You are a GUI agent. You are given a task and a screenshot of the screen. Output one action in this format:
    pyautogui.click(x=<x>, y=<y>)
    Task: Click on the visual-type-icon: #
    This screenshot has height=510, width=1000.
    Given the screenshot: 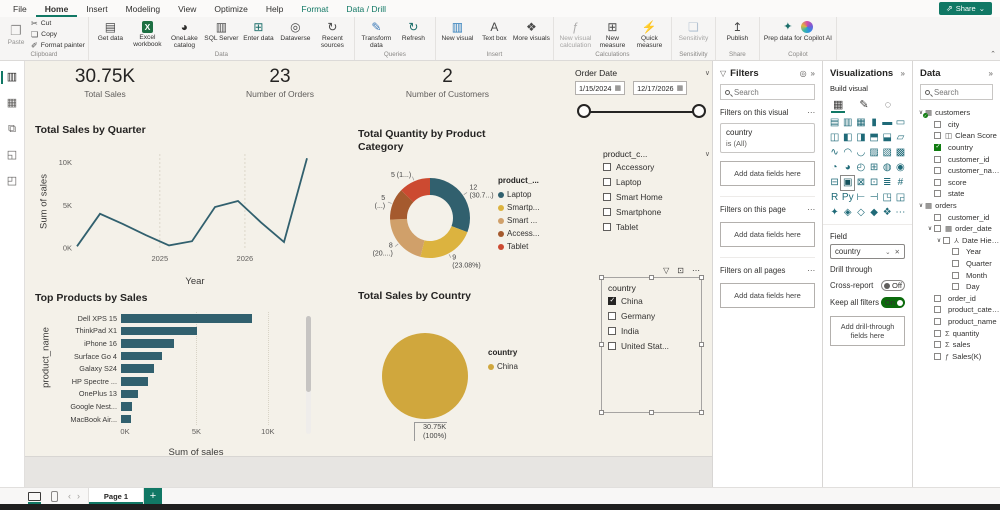 What is the action you would take?
    pyautogui.click(x=900, y=182)
    